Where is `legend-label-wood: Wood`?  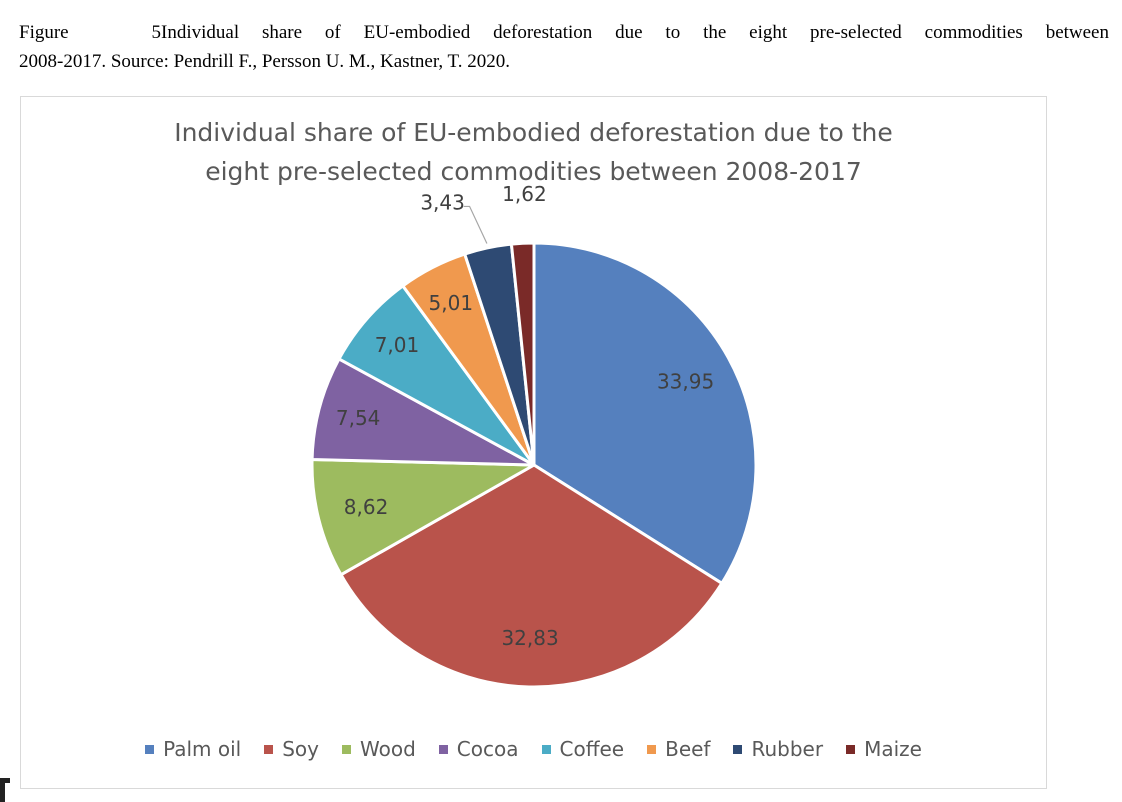
legend-label-wood: Wood is located at coordinates (388, 749).